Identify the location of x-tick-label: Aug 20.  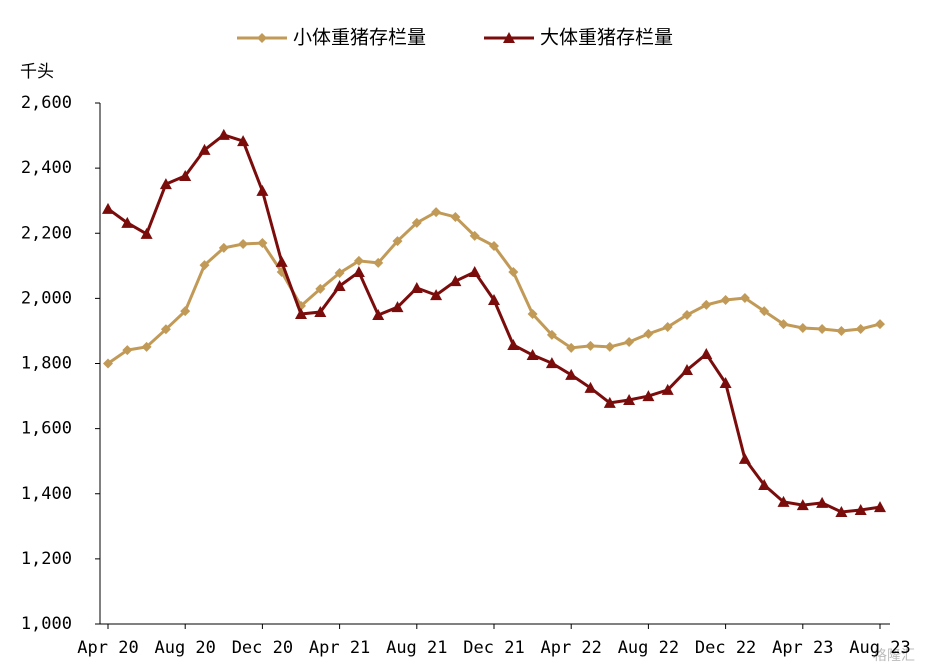
(184, 648).